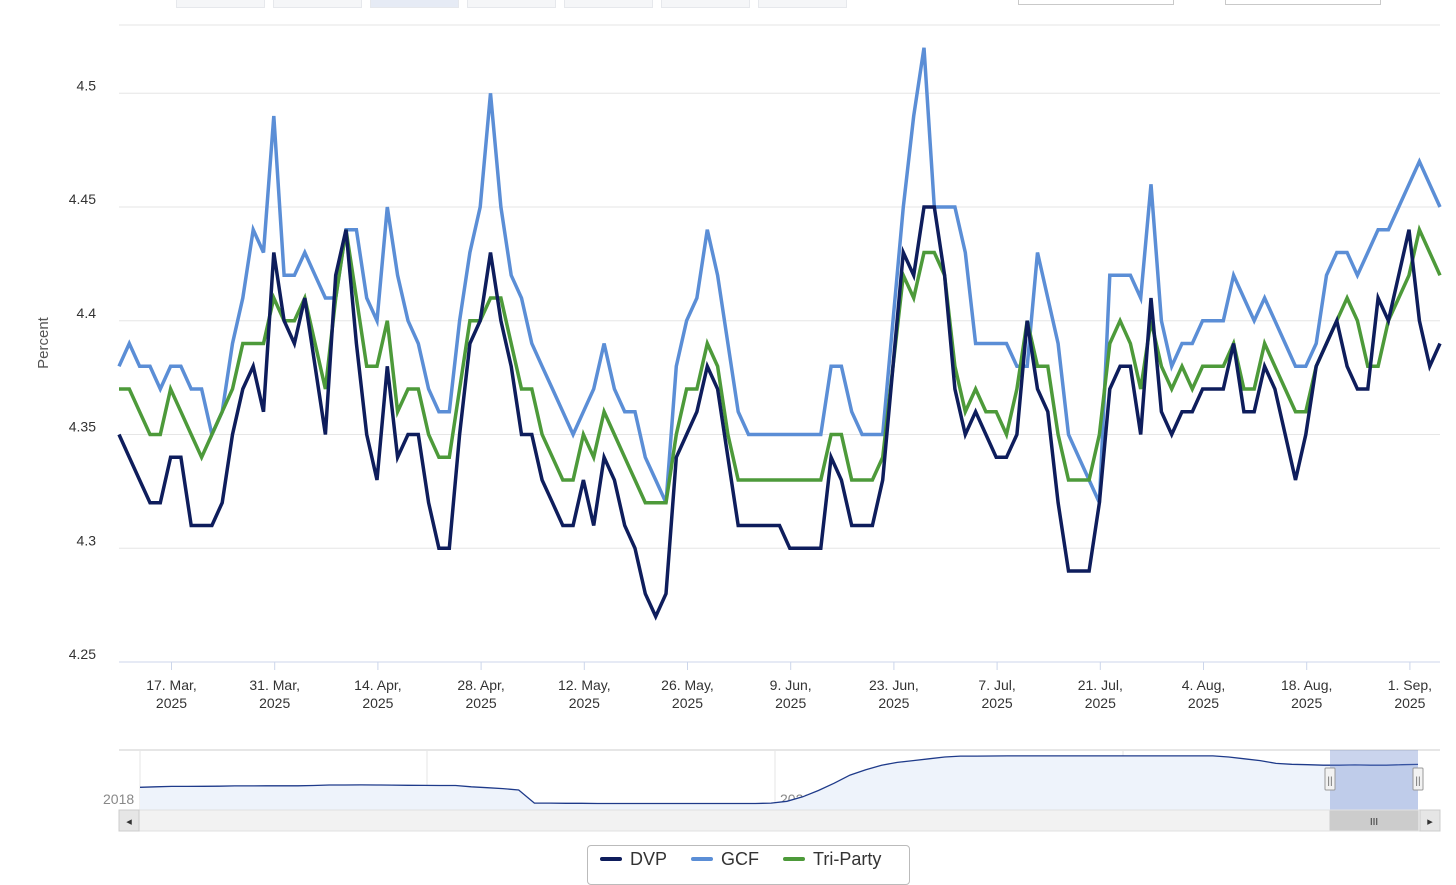 This screenshot has width=1456, height=885. I want to click on legend-label-gcf: GCF, so click(740, 858).